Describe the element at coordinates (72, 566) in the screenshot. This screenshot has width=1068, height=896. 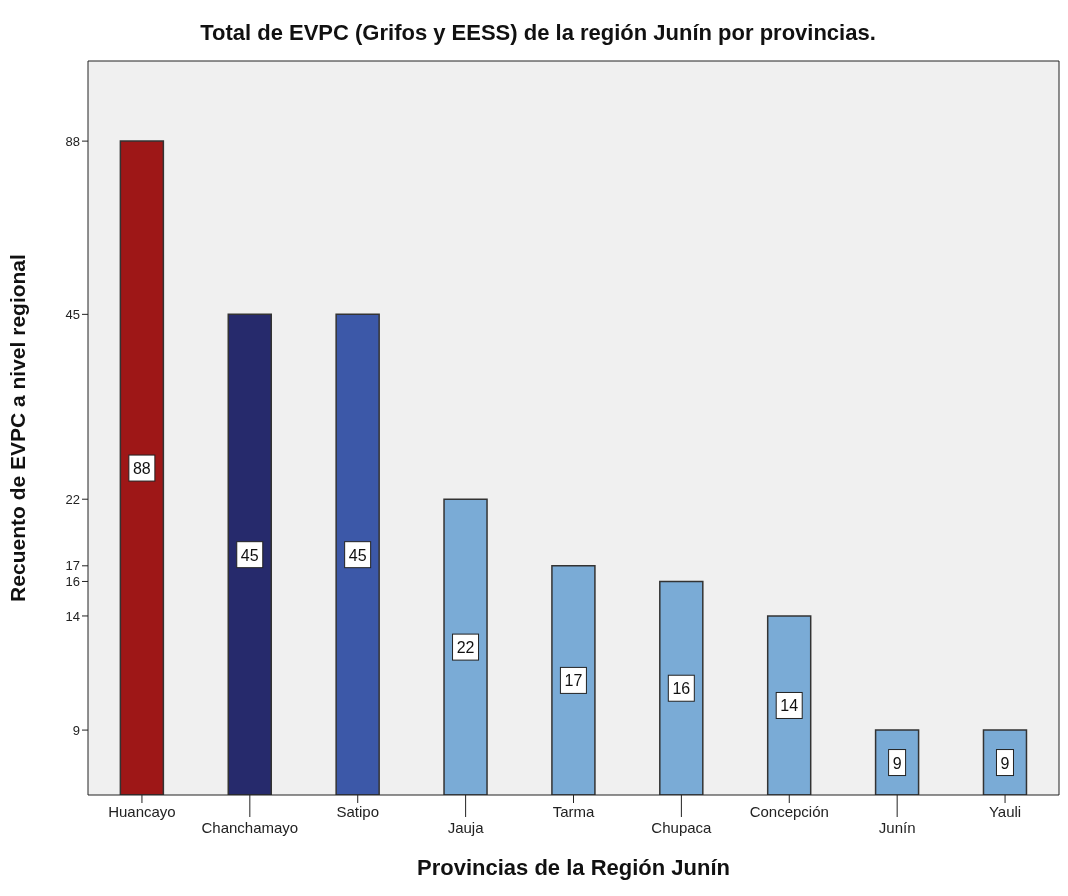
I see `y-tick-label: 17` at that location.